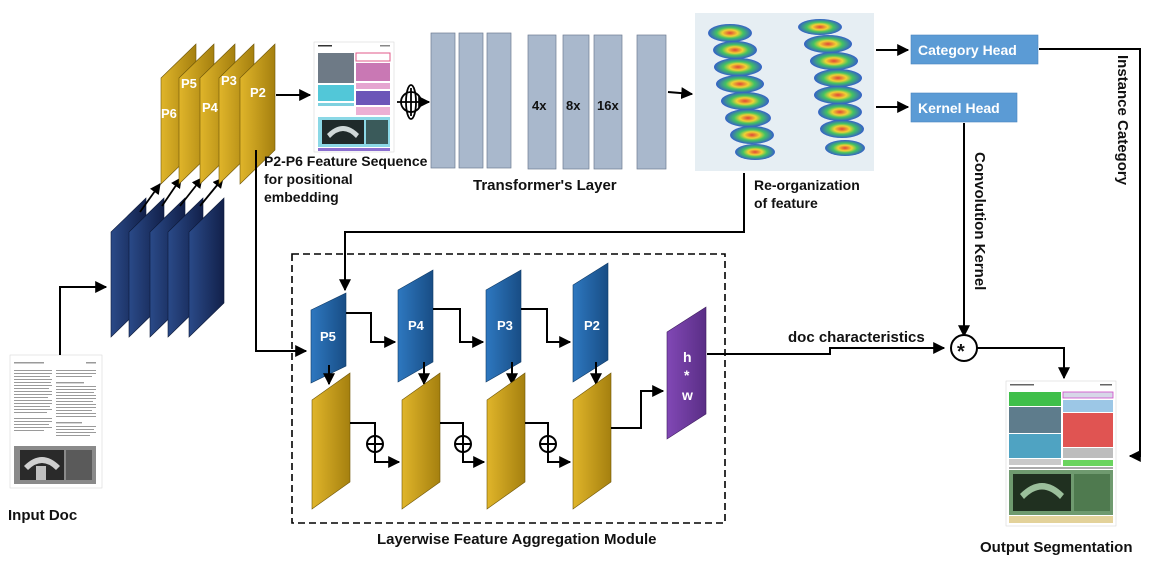 The image size is (1164, 576). I want to click on hw-output-block: h * w, so click(686, 373).